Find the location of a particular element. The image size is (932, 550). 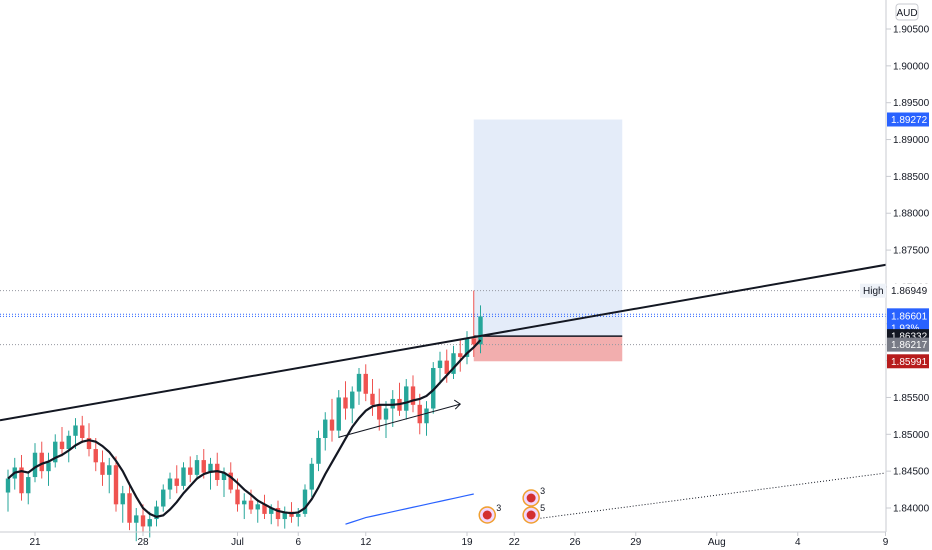

badge-text: 1.86949 is located at coordinates (909, 291).